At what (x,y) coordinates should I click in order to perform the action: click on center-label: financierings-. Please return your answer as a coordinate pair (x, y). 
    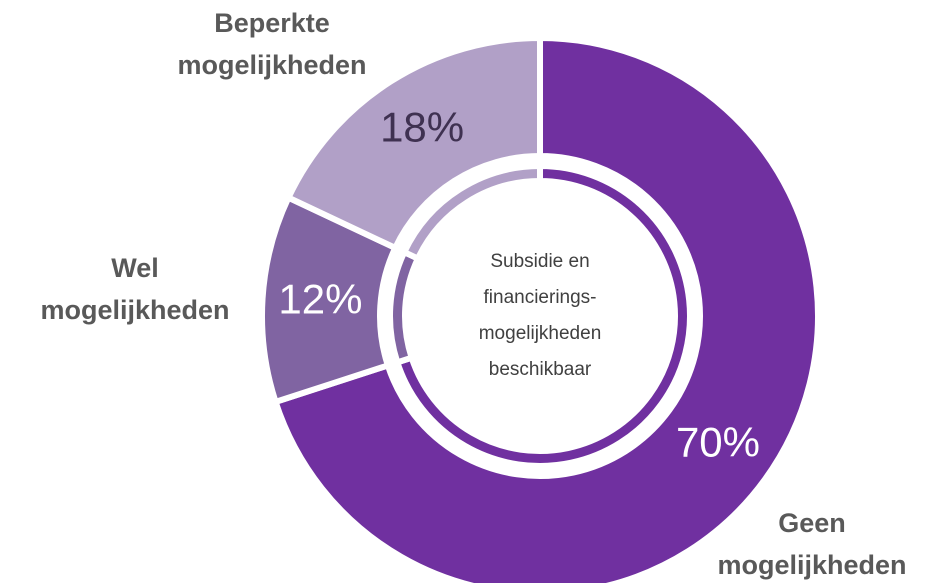
    Looking at the image, I should click on (540, 297).